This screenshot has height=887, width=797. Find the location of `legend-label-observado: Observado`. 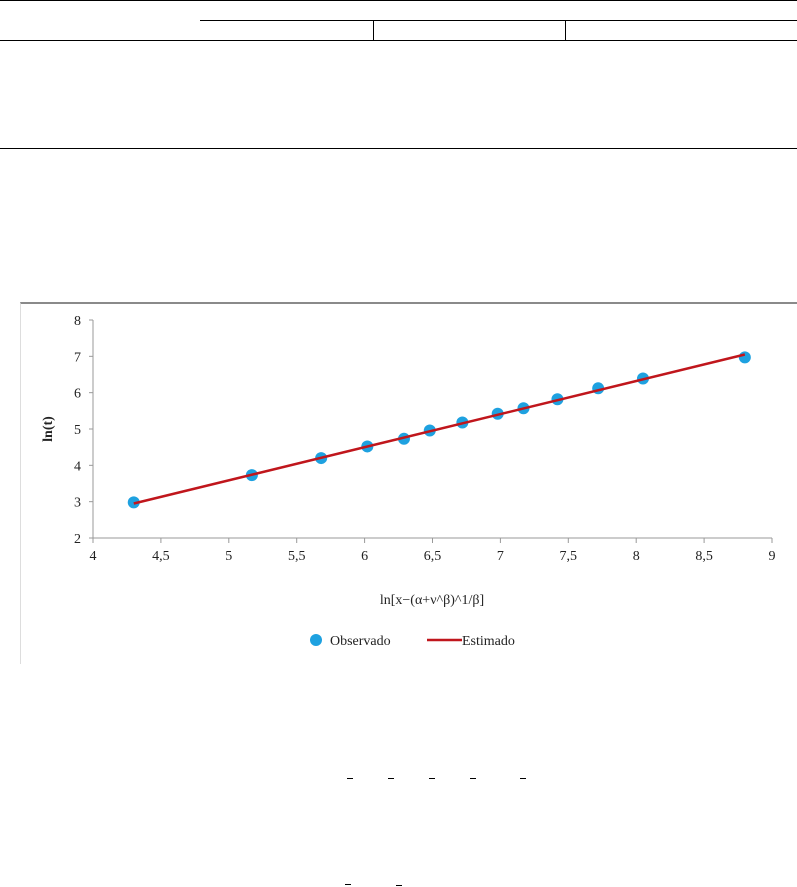

legend-label-observado: Observado is located at coordinates (360, 641).